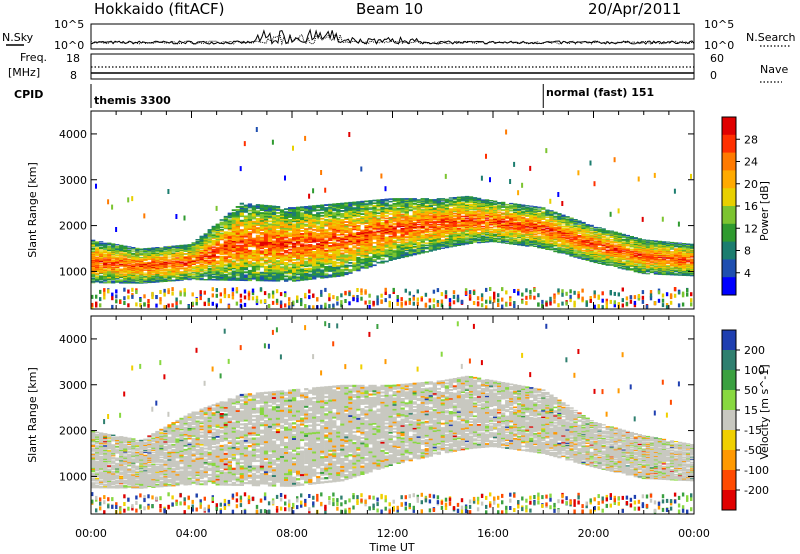 The image size is (800, 554). I want to click on freq-tick-top: 18, so click(73, 58).